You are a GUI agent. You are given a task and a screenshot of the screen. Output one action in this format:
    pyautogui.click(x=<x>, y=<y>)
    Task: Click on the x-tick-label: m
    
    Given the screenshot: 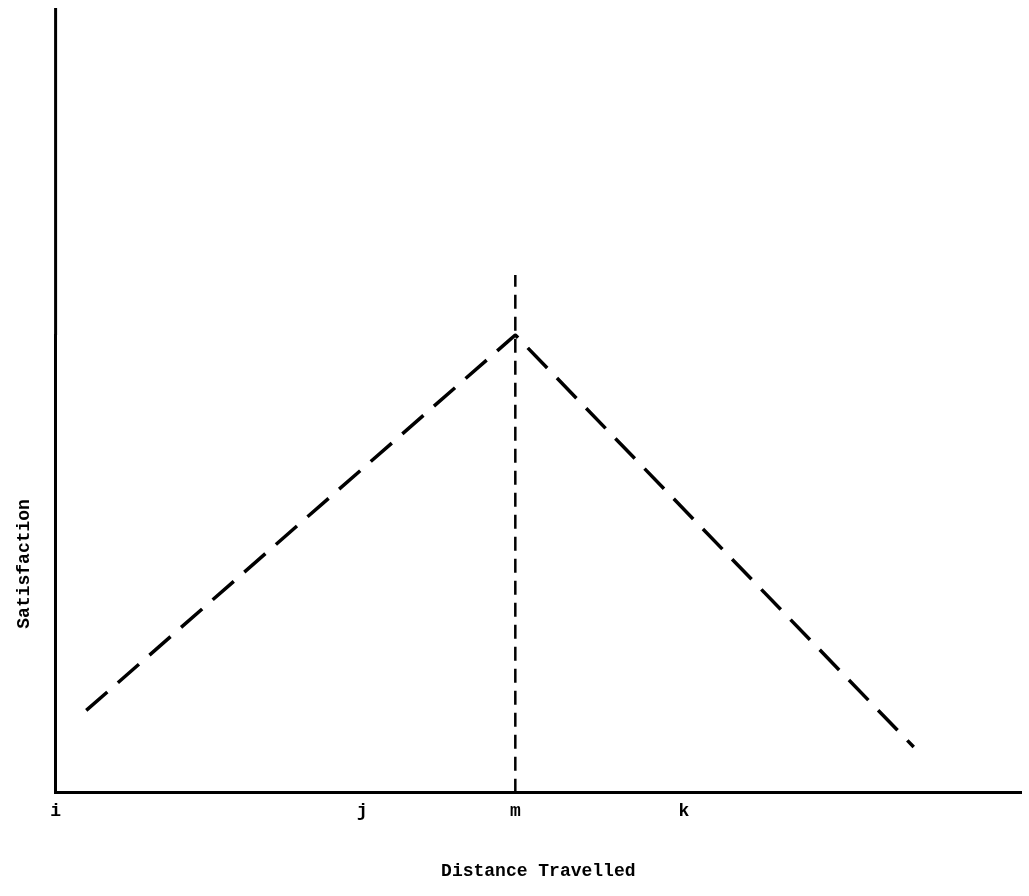 What is the action you would take?
    pyautogui.click(x=515, y=811)
    